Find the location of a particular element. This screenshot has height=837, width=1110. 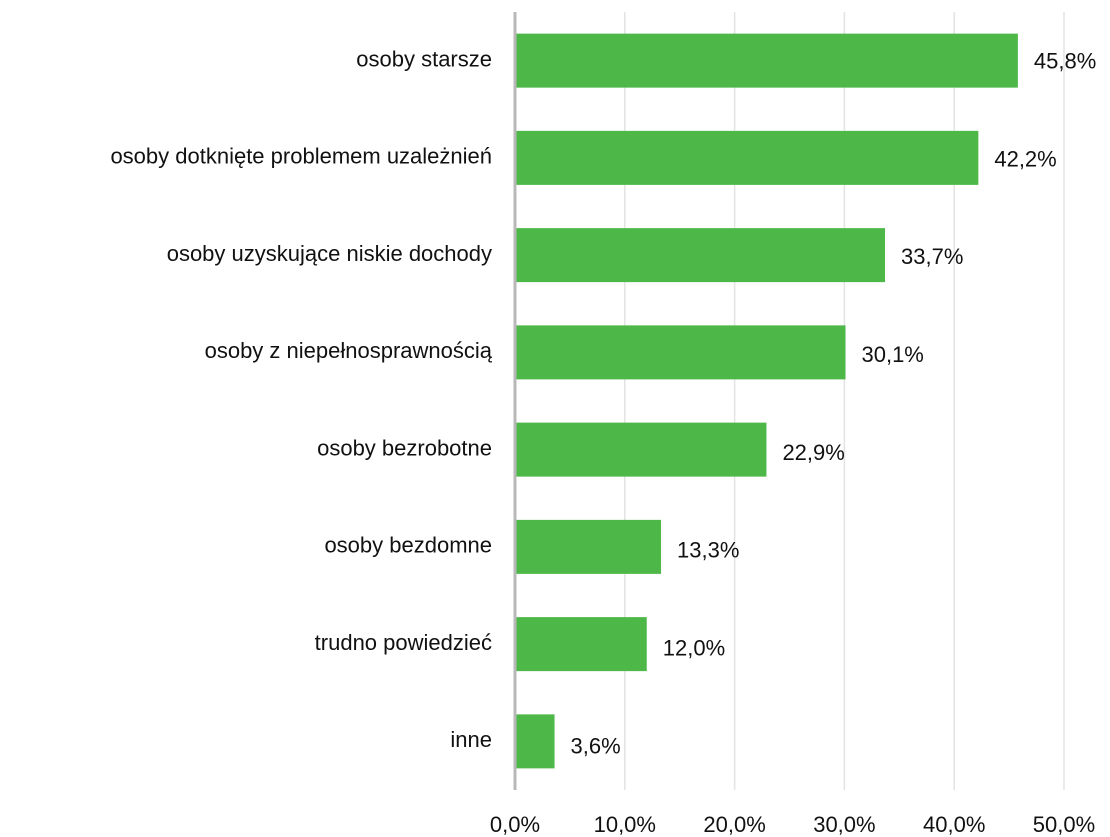

x-tick-label: 30,0% is located at coordinates (844, 824).